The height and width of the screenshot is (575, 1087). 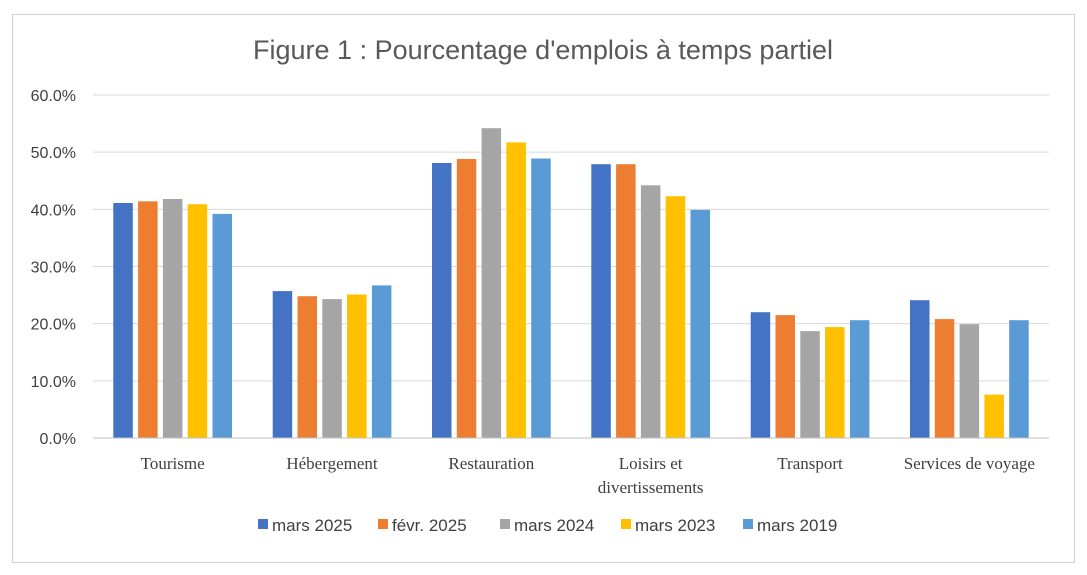 What do you see at coordinates (675, 525) in the screenshot?
I see `legend-label: mars 2023` at bounding box center [675, 525].